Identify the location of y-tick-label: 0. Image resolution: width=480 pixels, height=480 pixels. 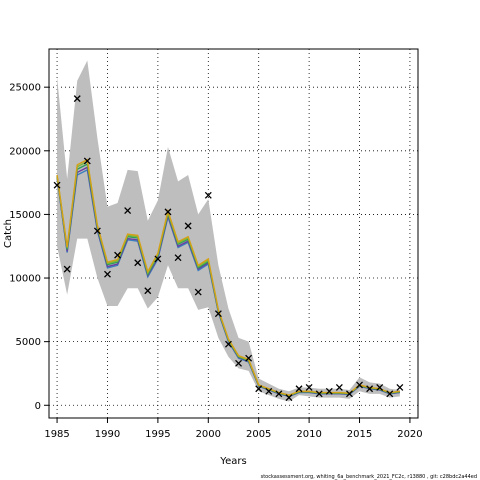
(38, 406).